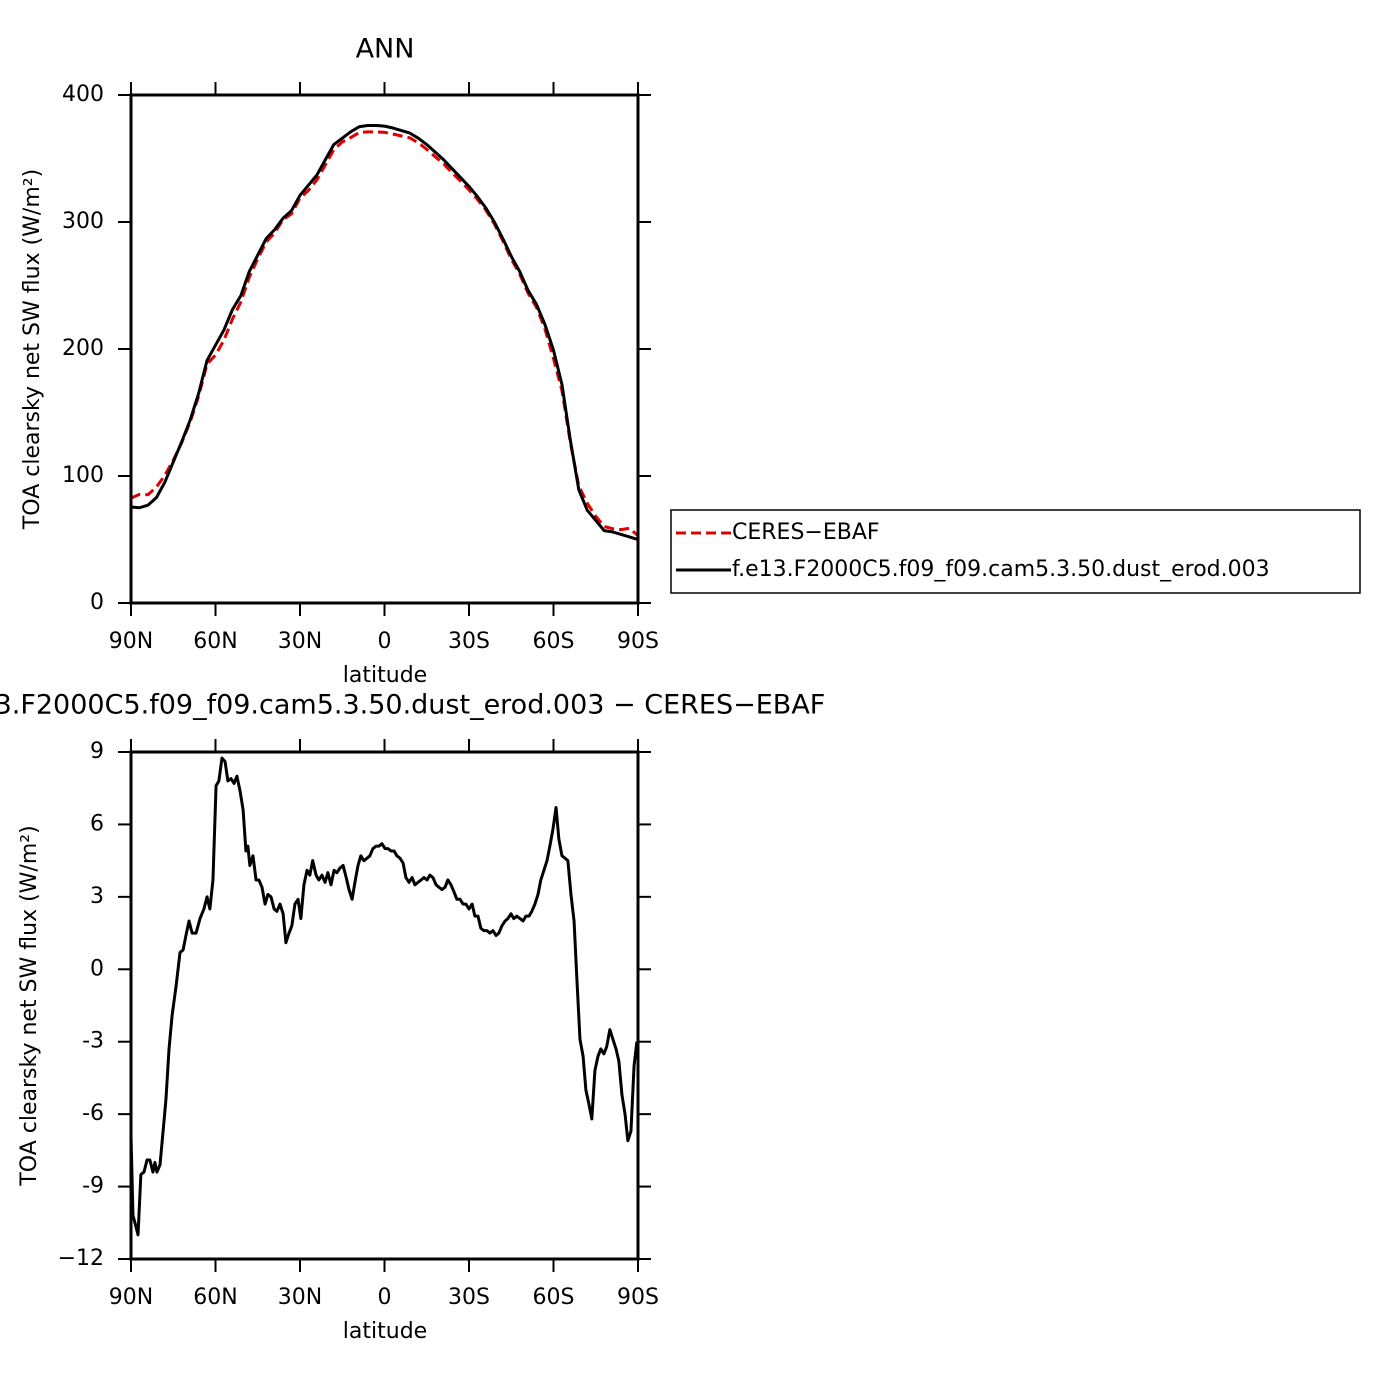  Describe the element at coordinates (83, 94) in the screenshot. I see `y-tick-label: 400` at that location.